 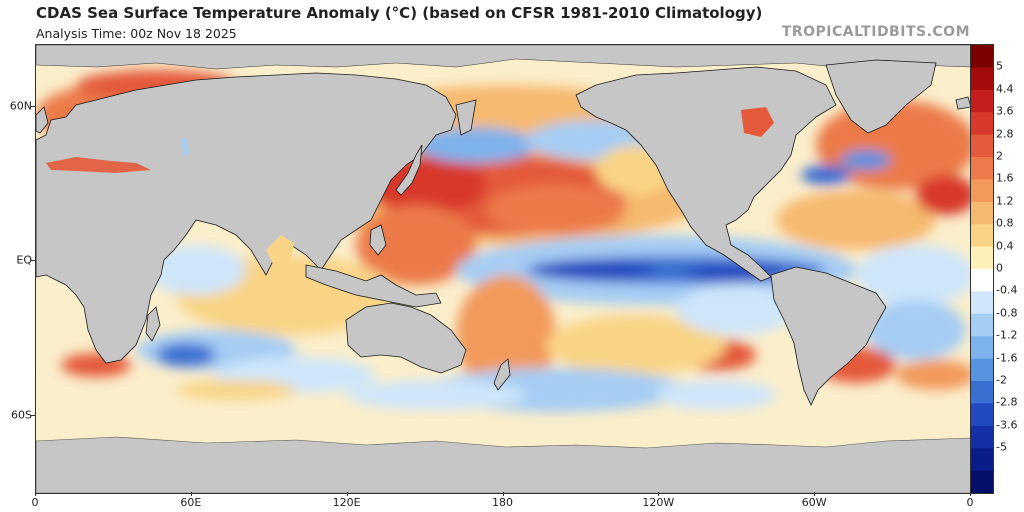 What do you see at coordinates (153, 324) in the screenshot?
I see `madagascar-land` at bounding box center [153, 324].